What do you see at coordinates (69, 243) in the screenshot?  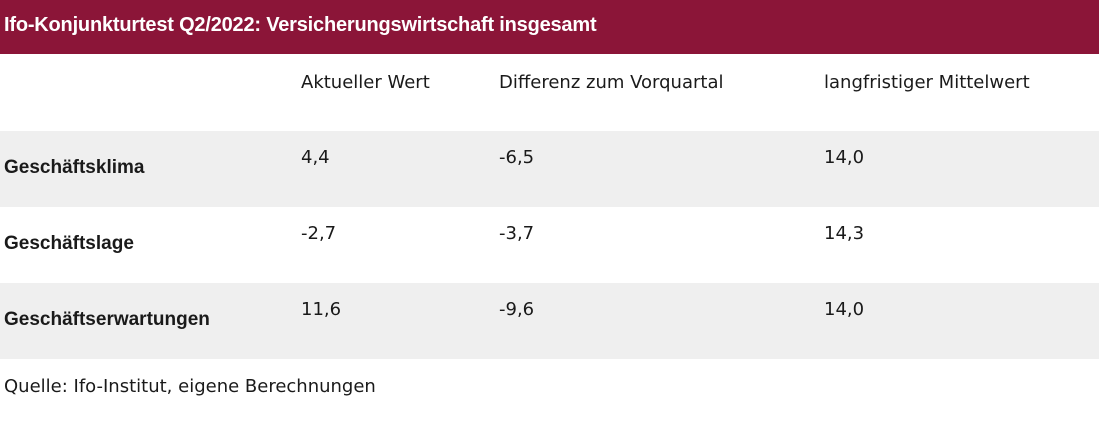 I see `row-label: Geschäftslage` at bounding box center [69, 243].